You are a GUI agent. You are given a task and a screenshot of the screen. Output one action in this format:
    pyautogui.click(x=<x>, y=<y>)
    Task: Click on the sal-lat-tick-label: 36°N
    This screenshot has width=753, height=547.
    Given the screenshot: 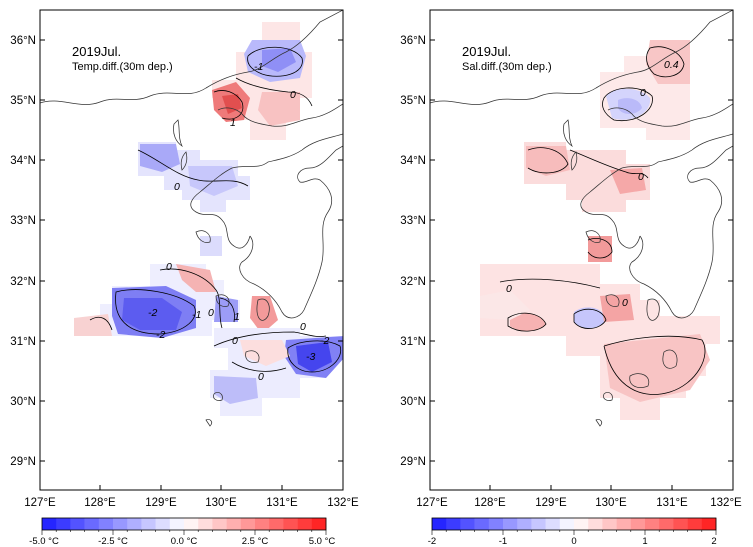 What is the action you would take?
    pyautogui.click(x=413, y=41)
    